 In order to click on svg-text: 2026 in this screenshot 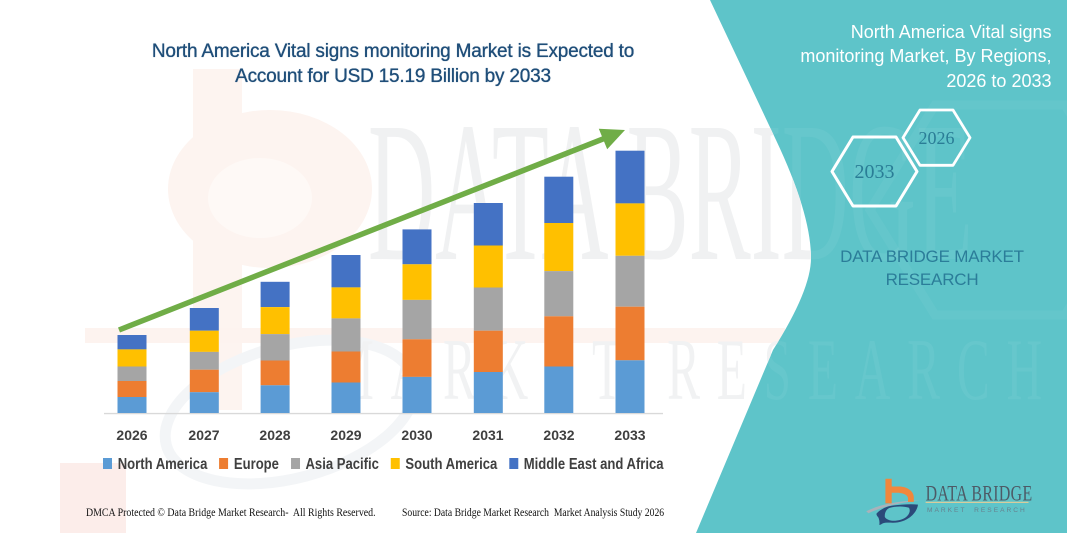, I will do `click(937, 138)`.